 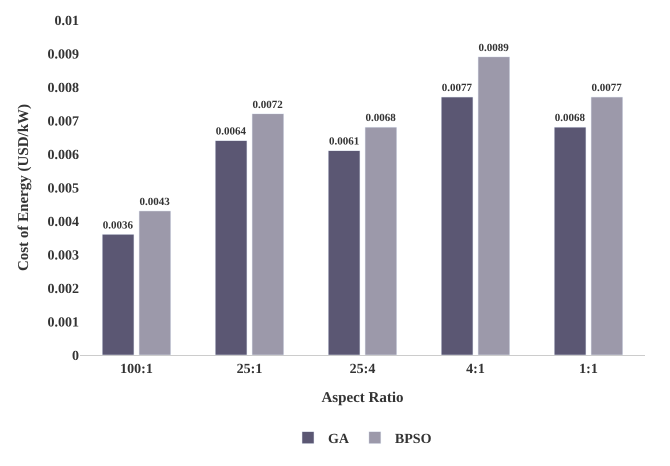 What do you see at coordinates (136, 369) in the screenshot?
I see `x-tick-label: 100:1` at bounding box center [136, 369].